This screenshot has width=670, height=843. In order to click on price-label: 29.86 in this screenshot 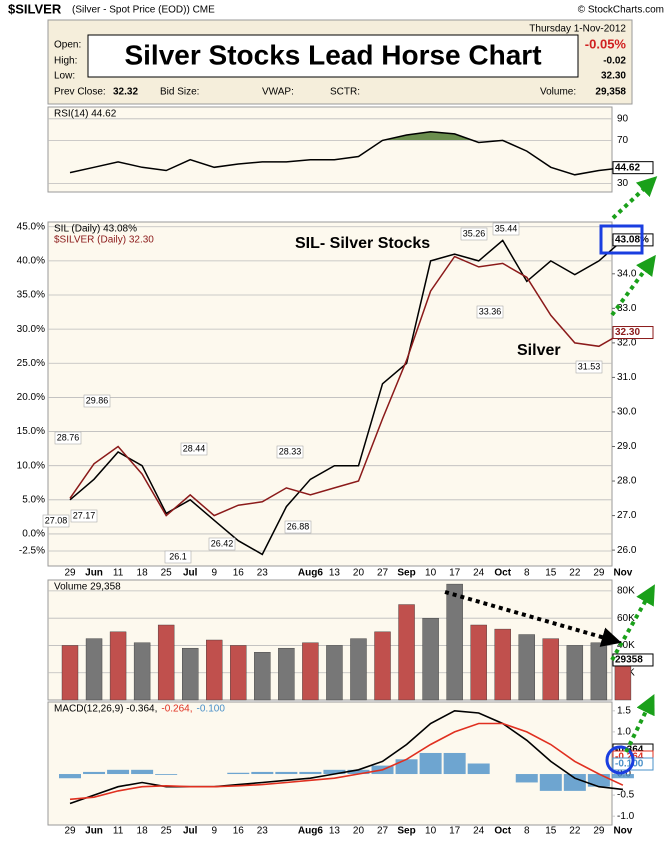, I will do `click(97, 400)`.